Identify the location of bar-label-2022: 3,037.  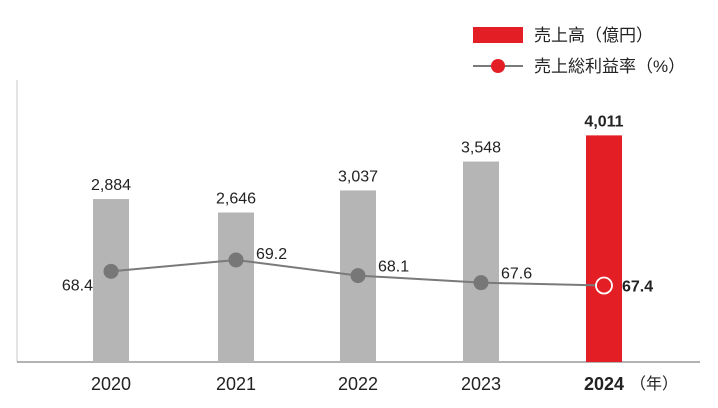
(358, 176).